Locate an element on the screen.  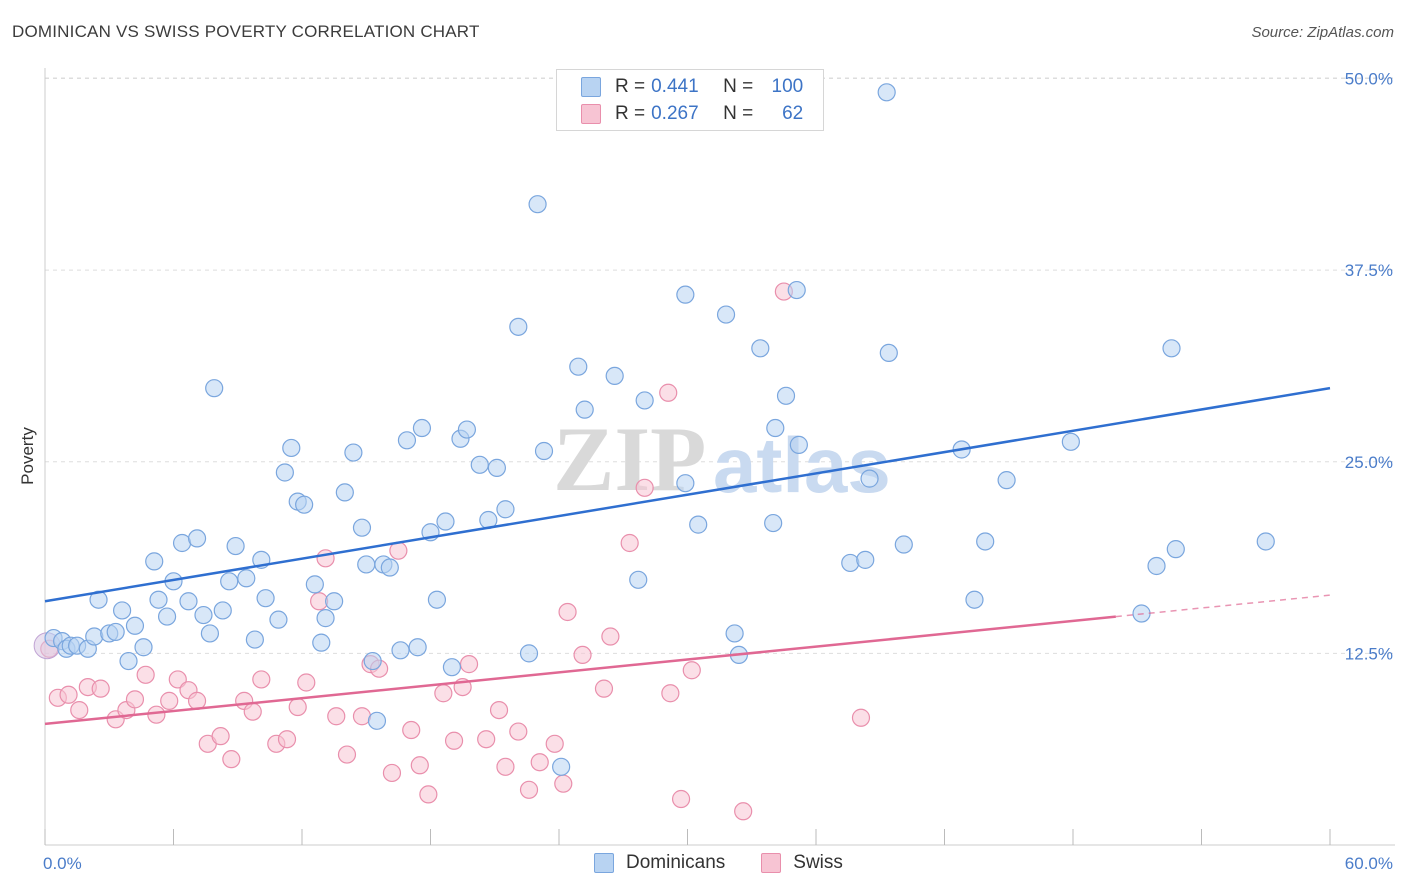
legend-r-label: R = is located at coordinates (630, 113).